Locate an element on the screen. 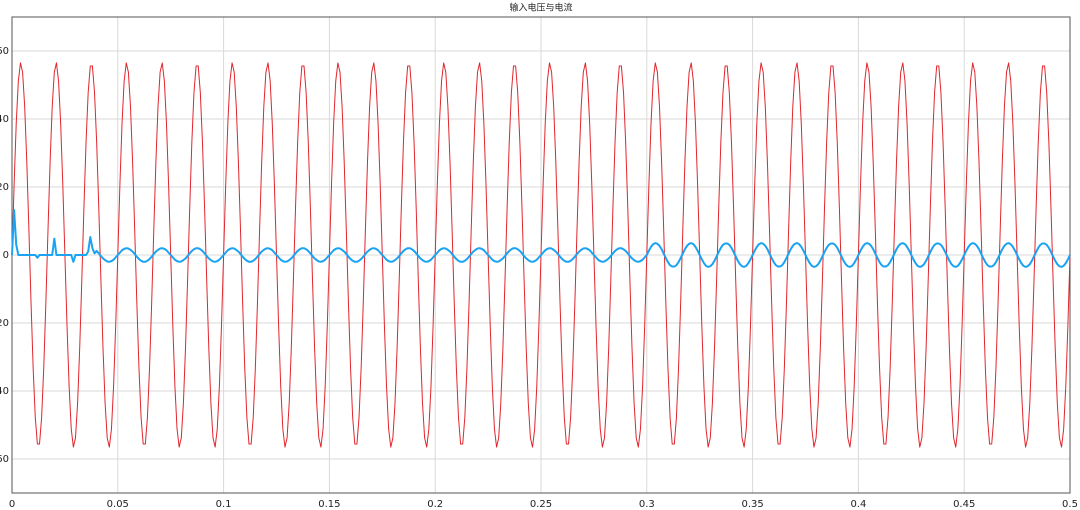  x-tick-label: 0.35 is located at coordinates (752, 504).